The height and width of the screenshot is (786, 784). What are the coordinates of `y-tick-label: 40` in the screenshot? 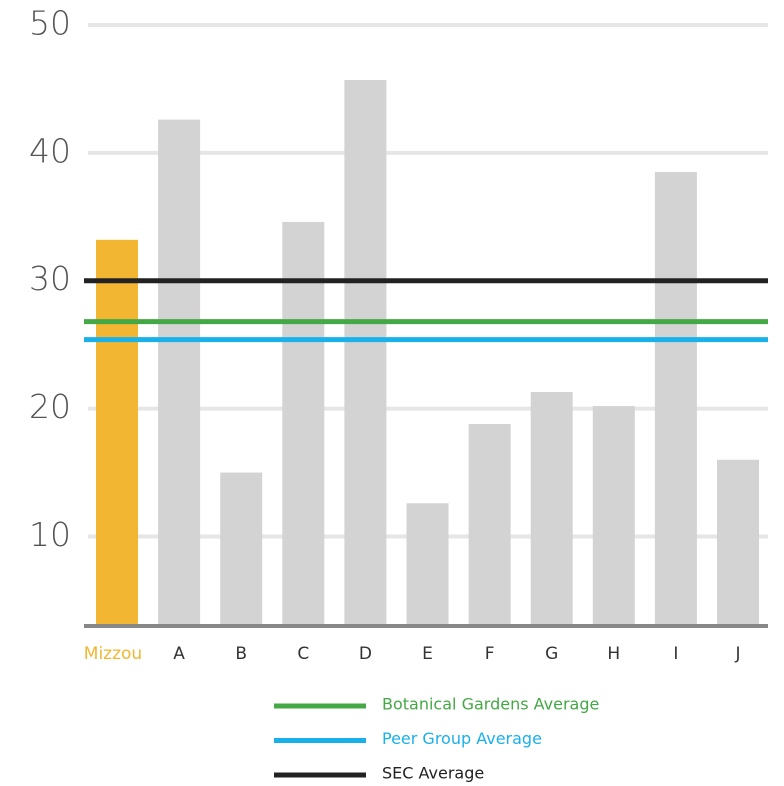 It's located at (50, 150).